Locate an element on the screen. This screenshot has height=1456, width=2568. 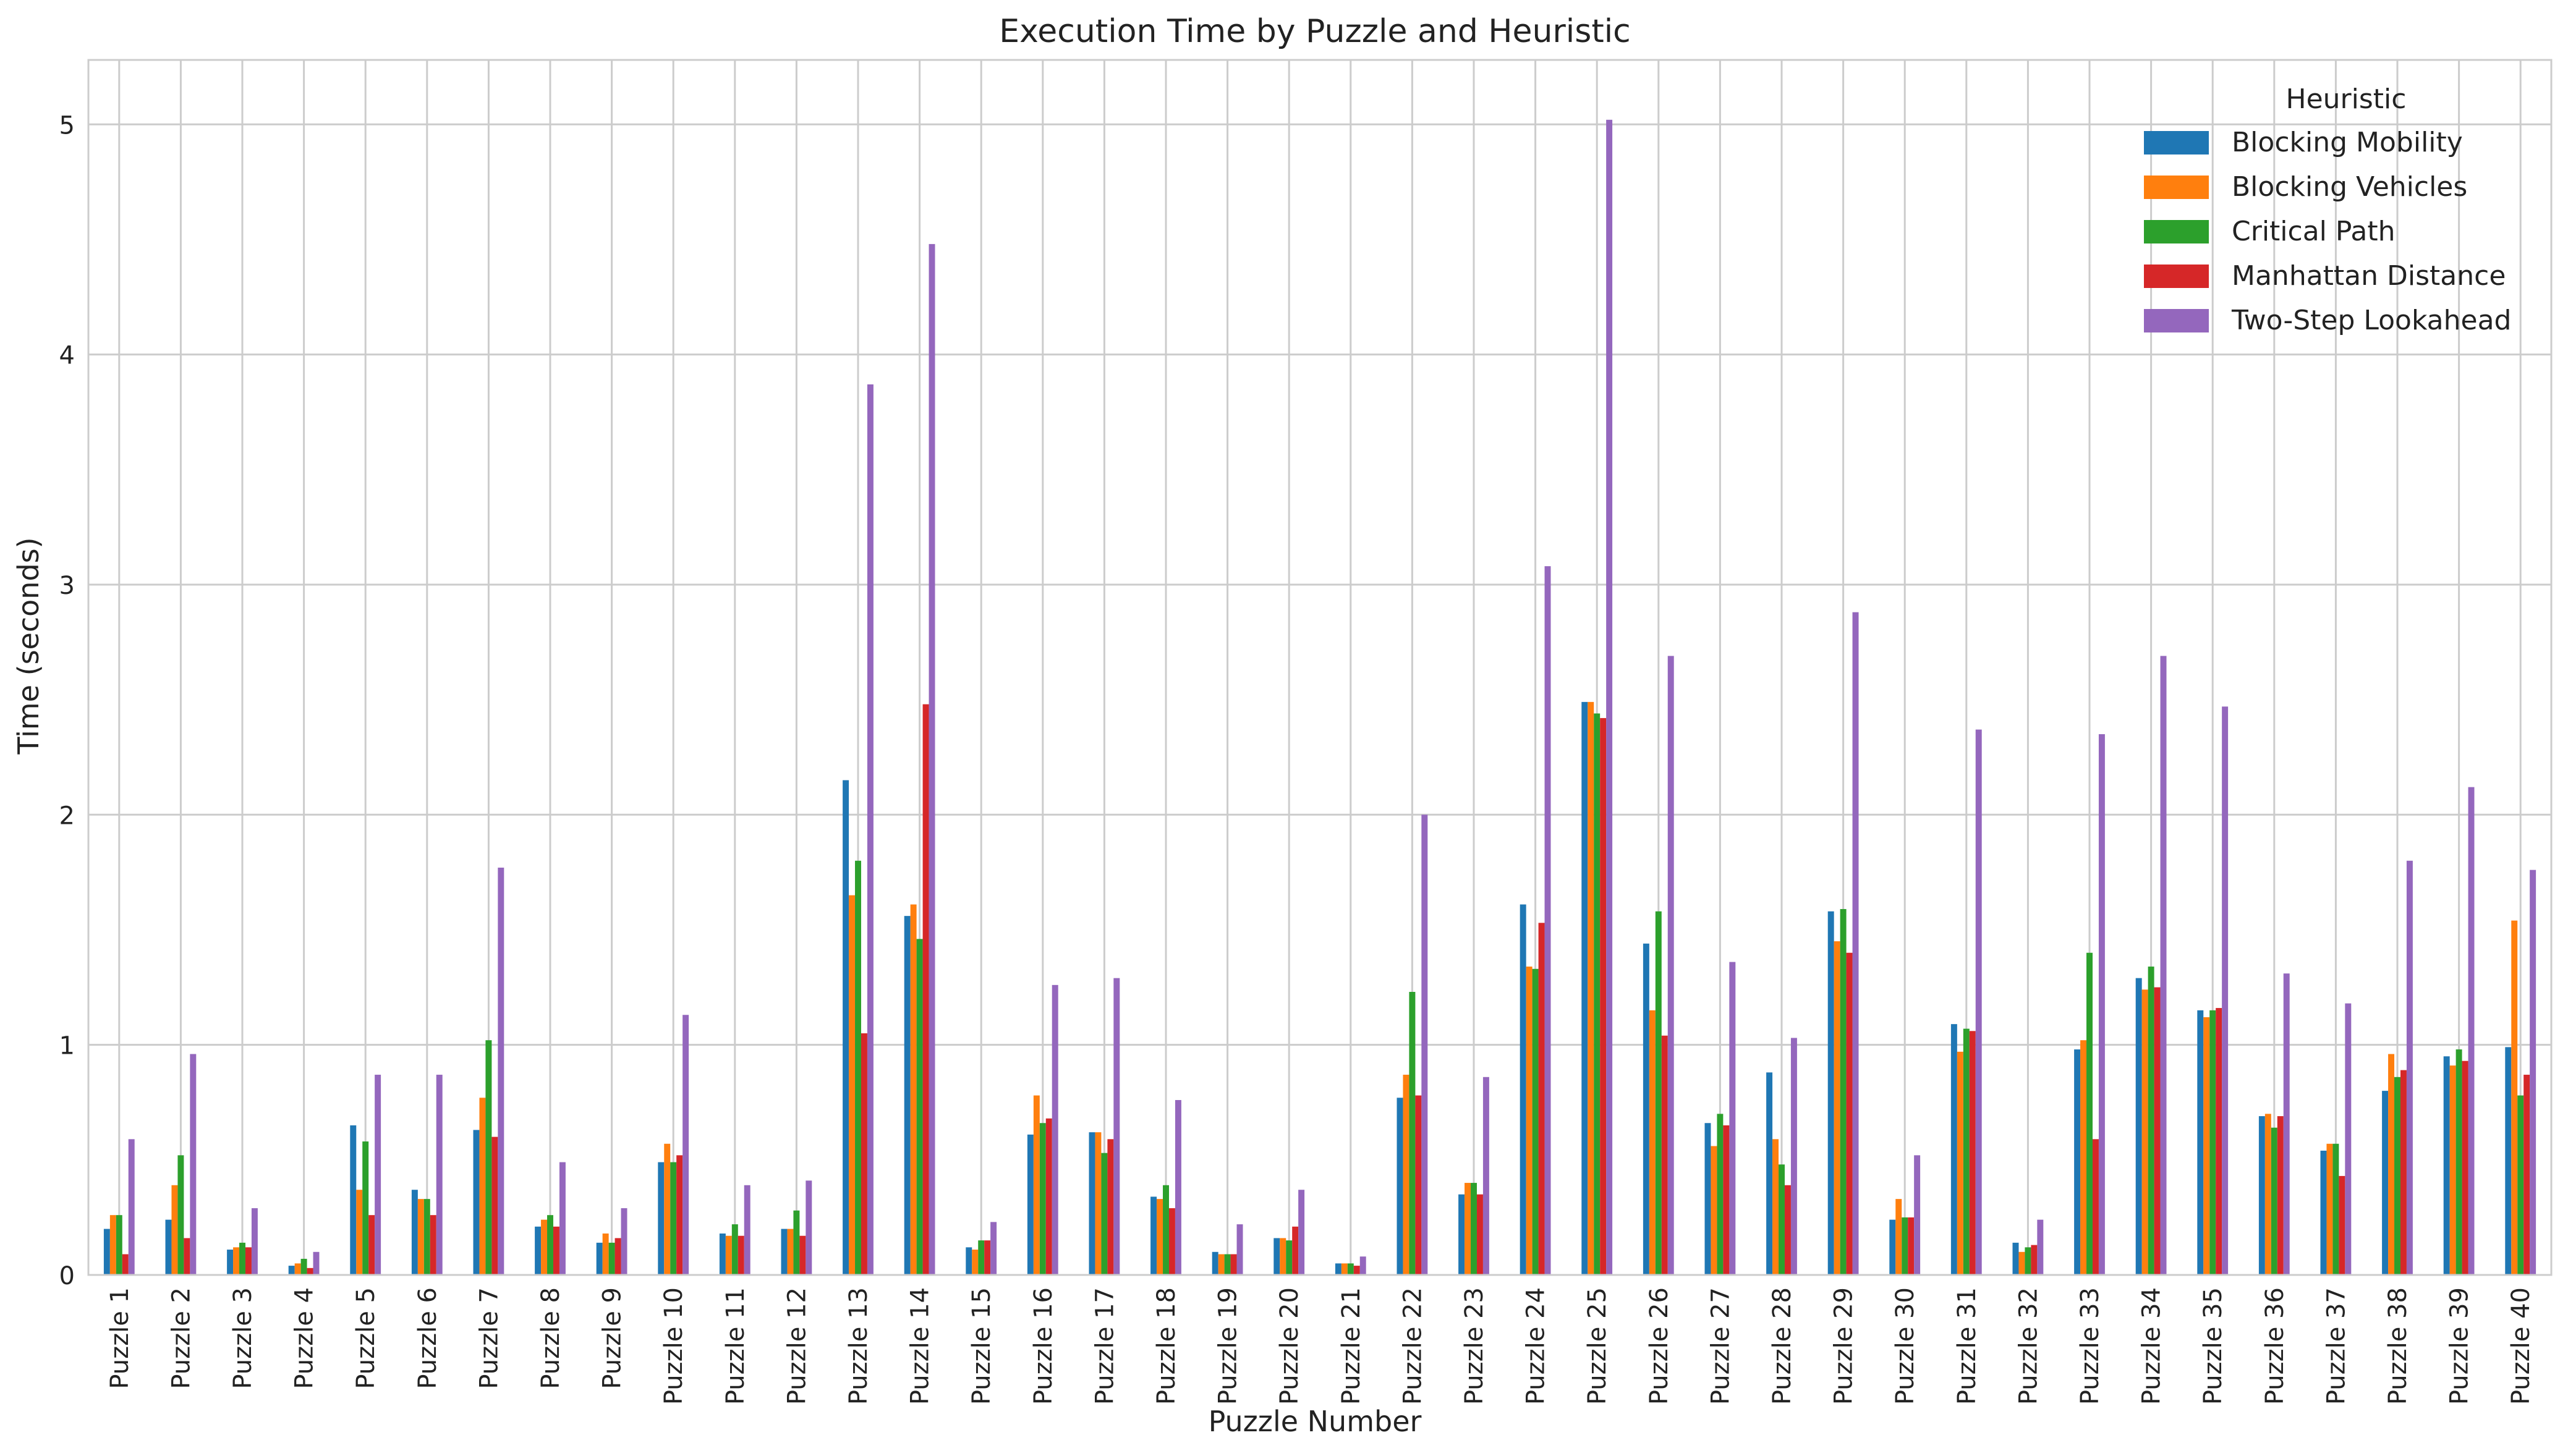
x-tick-label: Puzzle 39 is located at coordinates (2460, 1346).